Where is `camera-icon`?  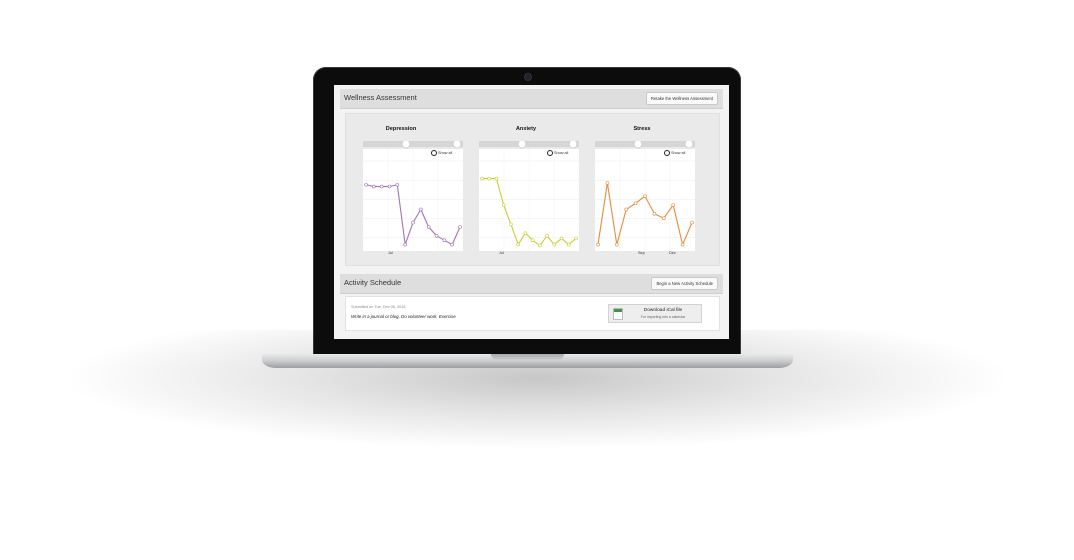
camera-icon is located at coordinates (528, 77).